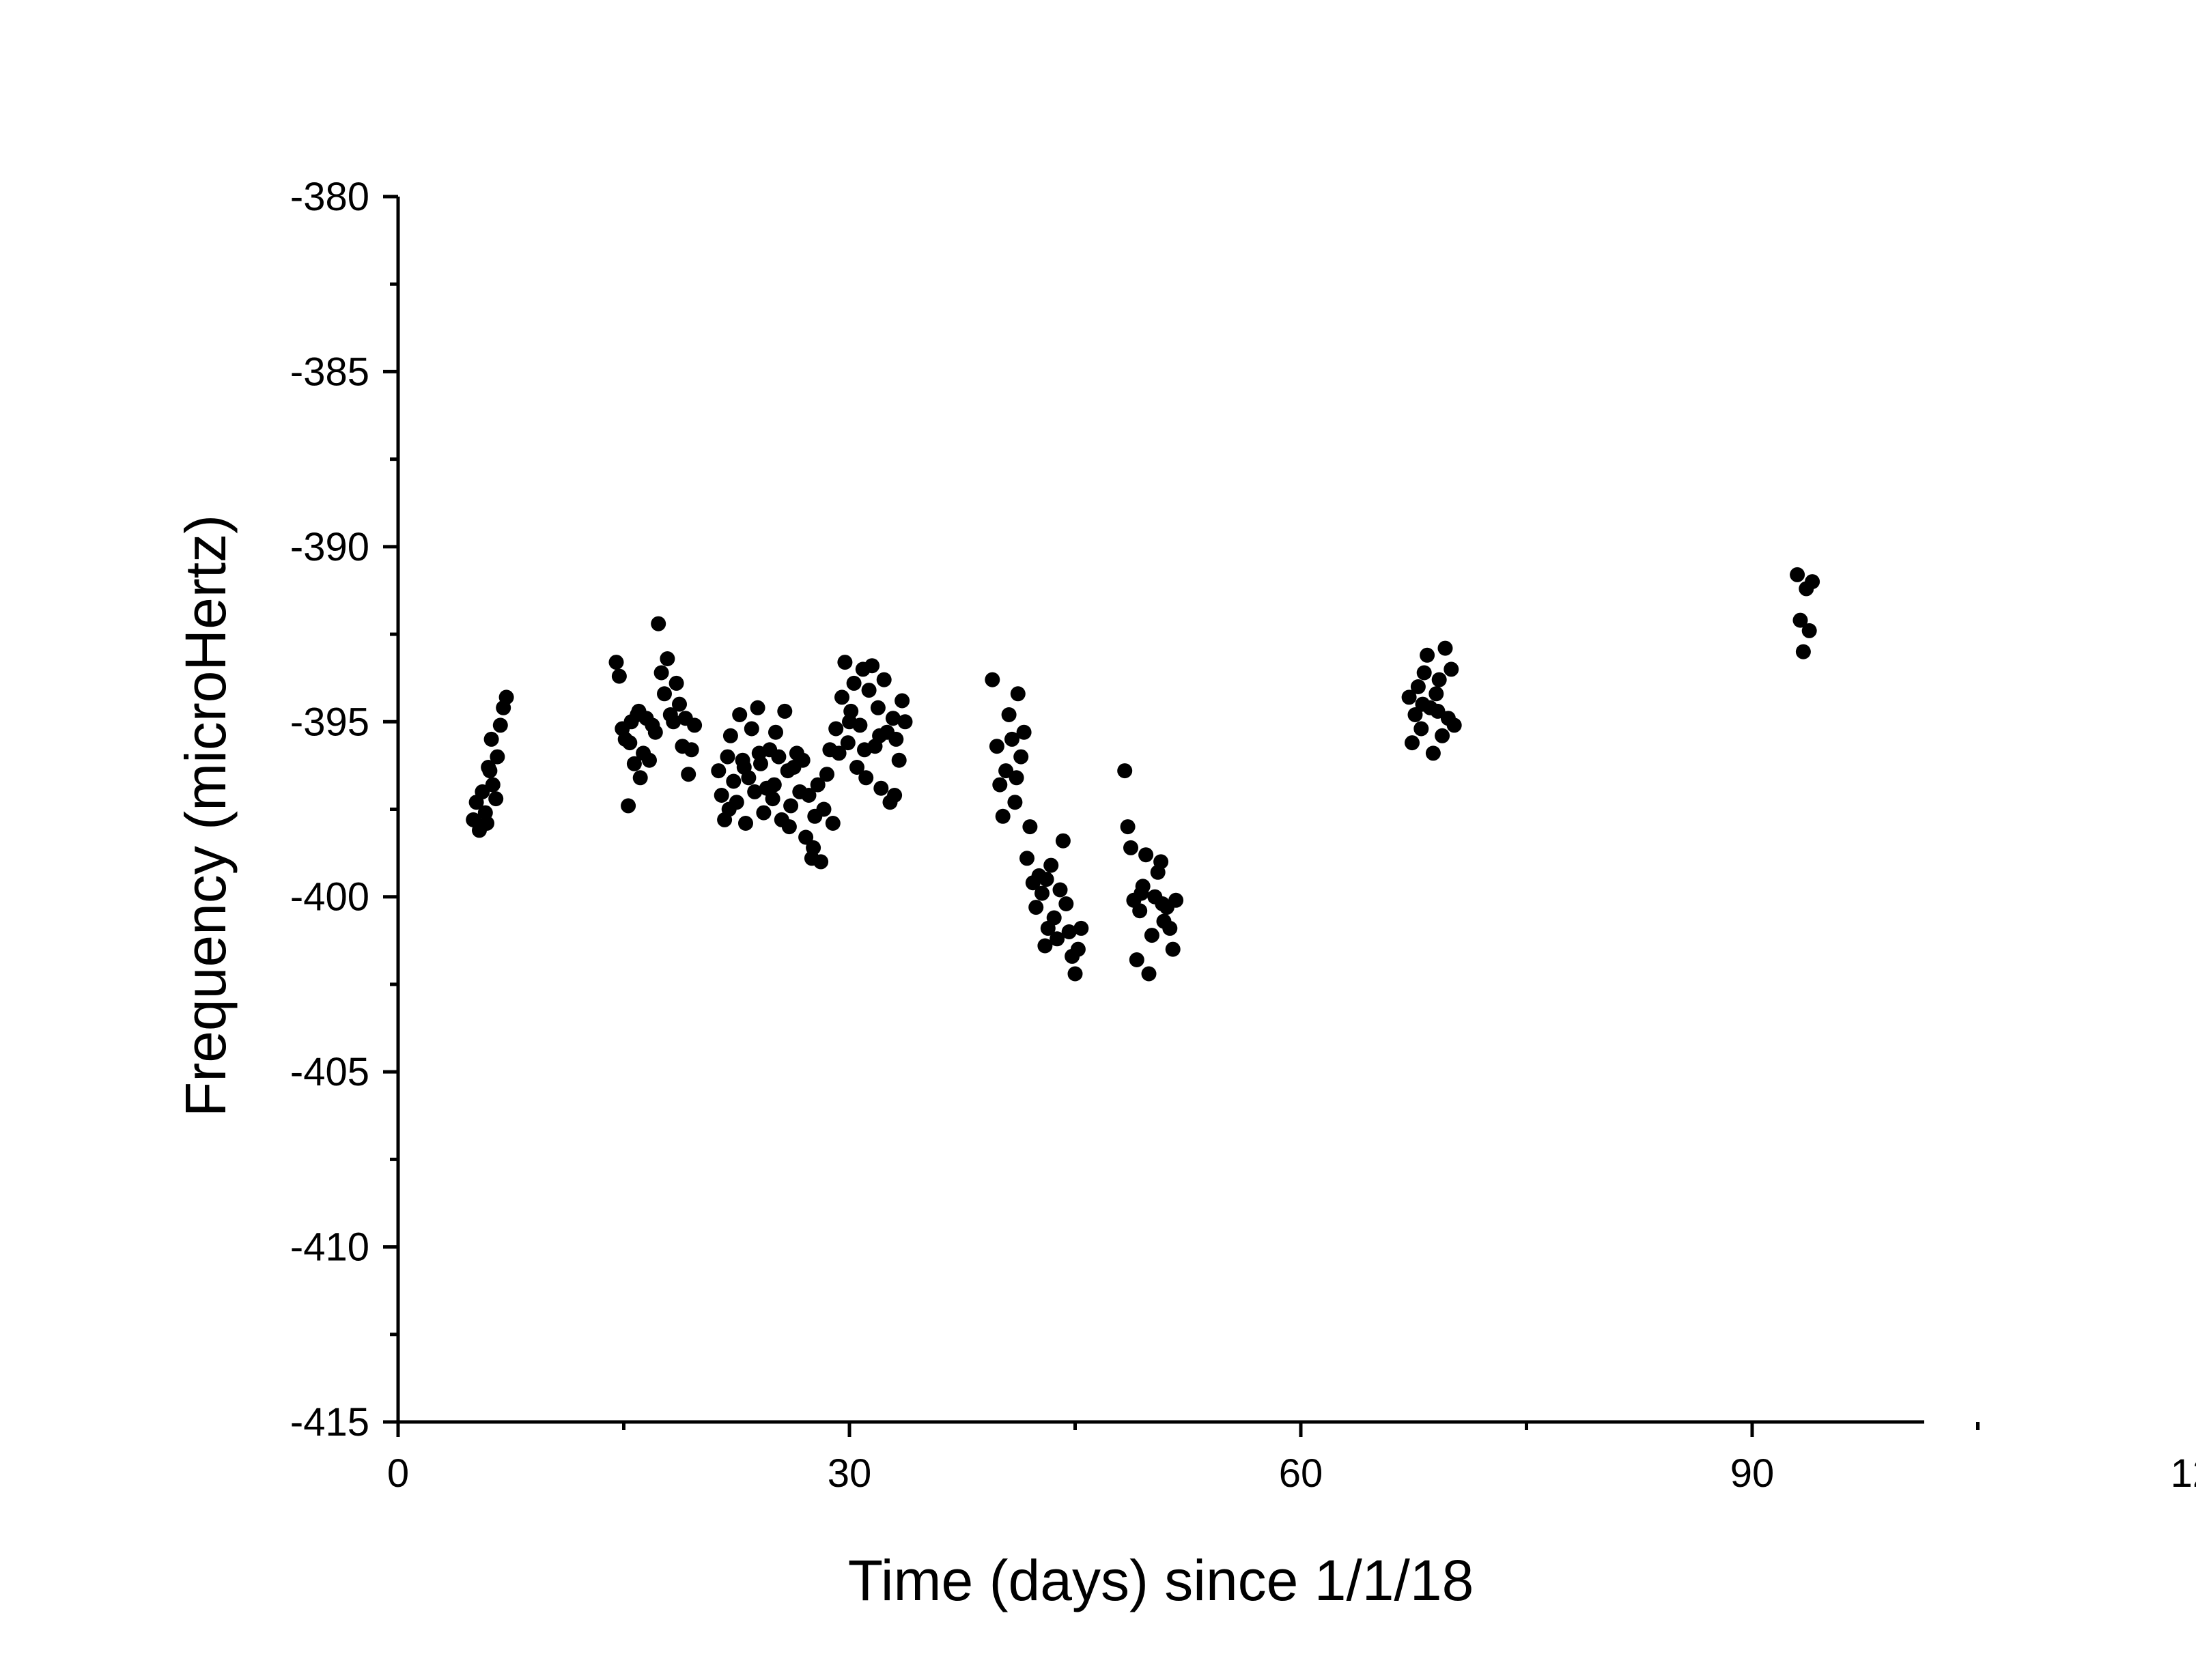  What do you see at coordinates (329, 1422) in the screenshot?
I see `y-tick-label: -415` at bounding box center [329, 1422].